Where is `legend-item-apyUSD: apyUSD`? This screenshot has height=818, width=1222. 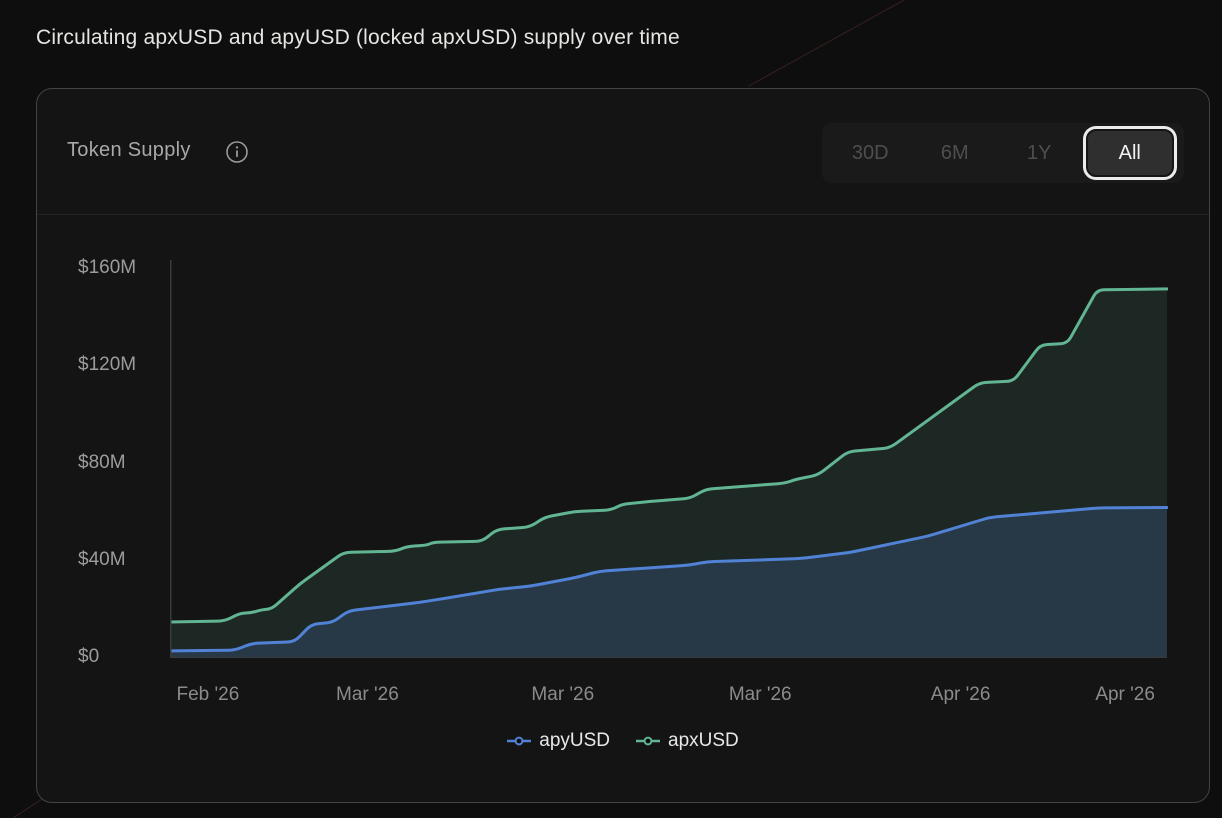
legend-item-apyUSD: apyUSD is located at coordinates (558, 741).